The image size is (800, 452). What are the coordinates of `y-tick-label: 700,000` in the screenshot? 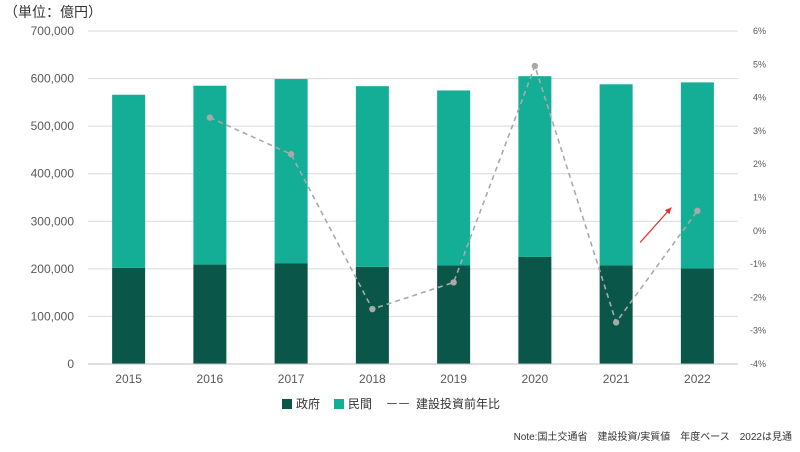 It's located at (53, 31).